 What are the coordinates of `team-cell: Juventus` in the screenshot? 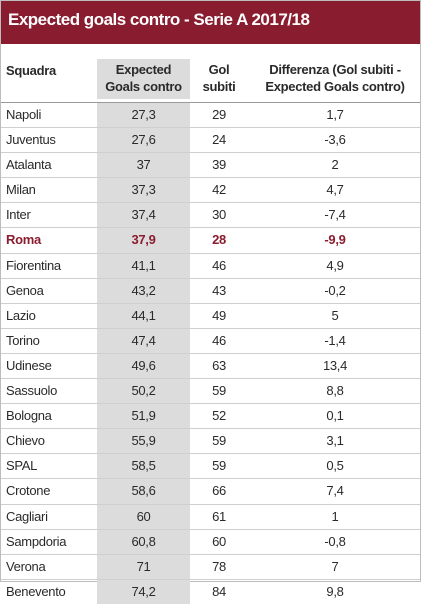 It's located at (31, 140).